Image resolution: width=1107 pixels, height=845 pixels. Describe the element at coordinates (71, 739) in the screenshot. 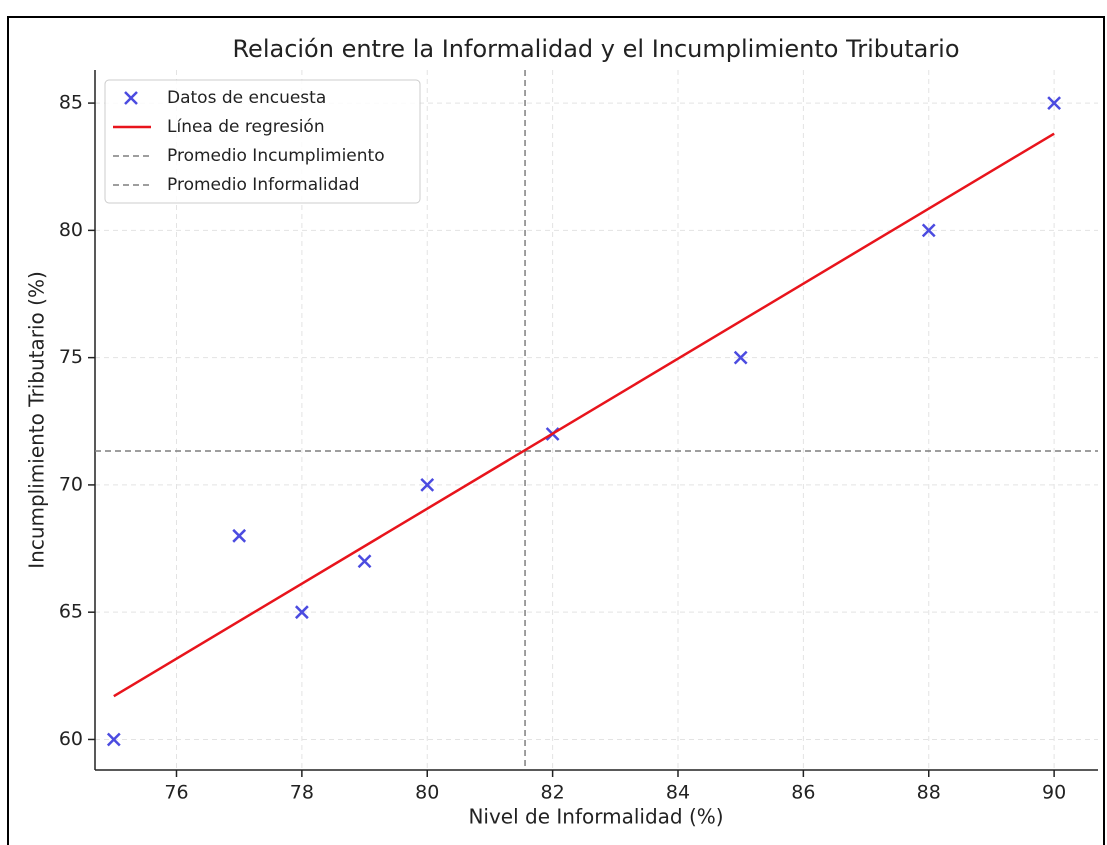

I see `y-tick-label: 60` at that location.